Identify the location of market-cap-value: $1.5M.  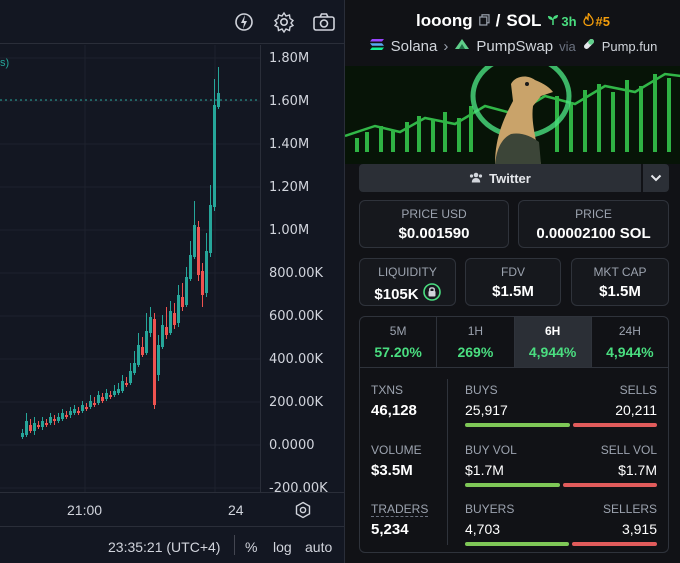
(620, 291).